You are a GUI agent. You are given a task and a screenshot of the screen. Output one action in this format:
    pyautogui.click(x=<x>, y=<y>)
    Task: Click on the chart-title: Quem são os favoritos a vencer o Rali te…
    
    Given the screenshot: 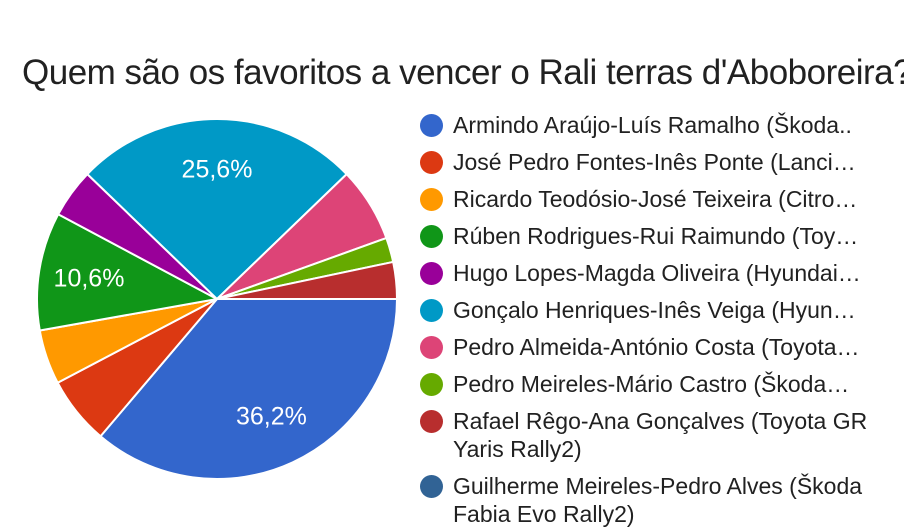 What is the action you would take?
    pyautogui.click(x=463, y=72)
    